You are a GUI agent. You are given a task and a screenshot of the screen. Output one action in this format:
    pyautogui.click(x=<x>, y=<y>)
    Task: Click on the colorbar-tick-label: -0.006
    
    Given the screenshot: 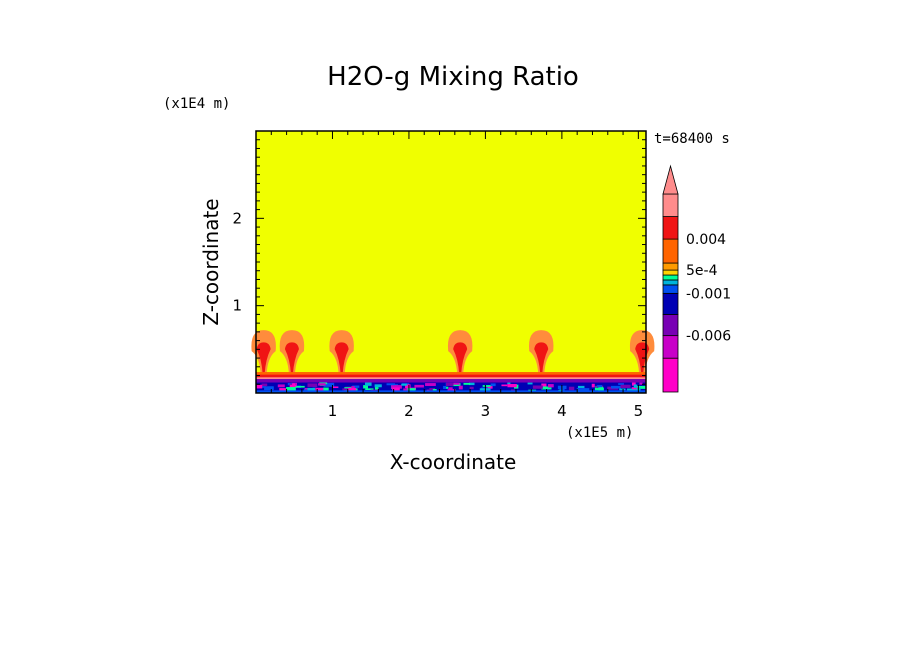 What is the action you would take?
    pyautogui.click(x=708, y=337)
    